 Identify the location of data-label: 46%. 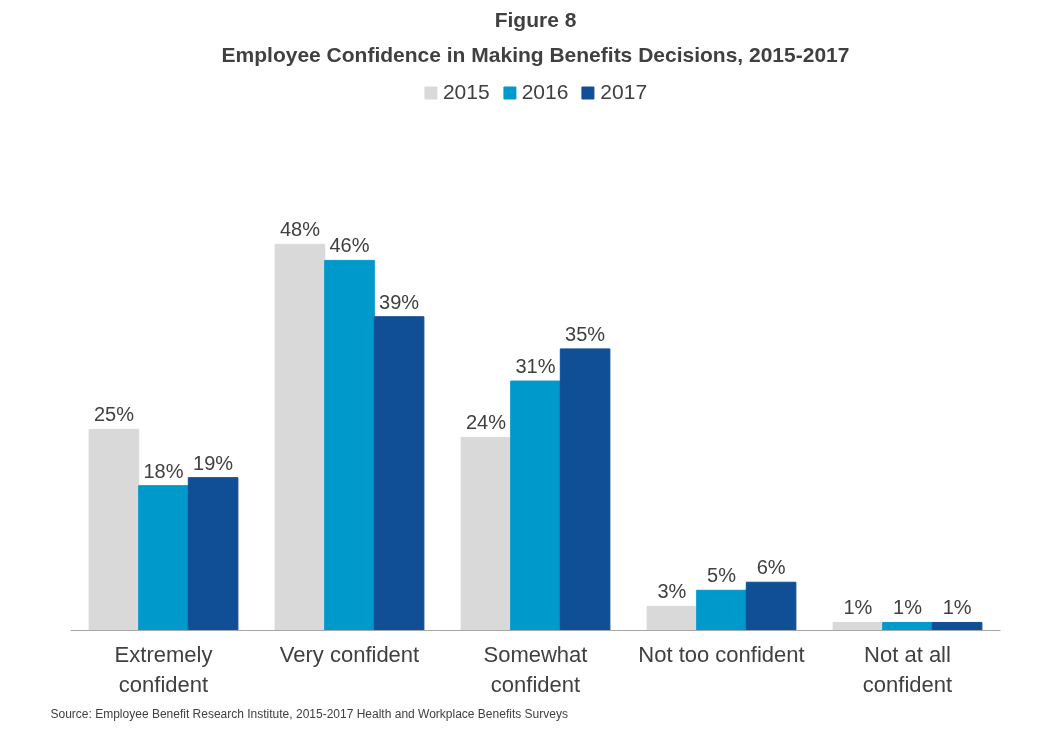
(349, 245).